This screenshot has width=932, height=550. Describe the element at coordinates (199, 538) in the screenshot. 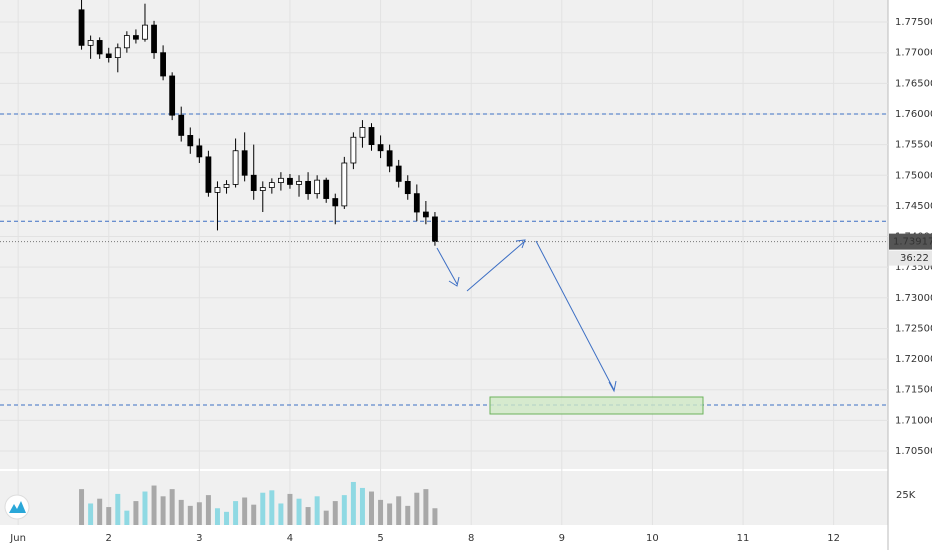

I see `x-tick-label: 3` at that location.